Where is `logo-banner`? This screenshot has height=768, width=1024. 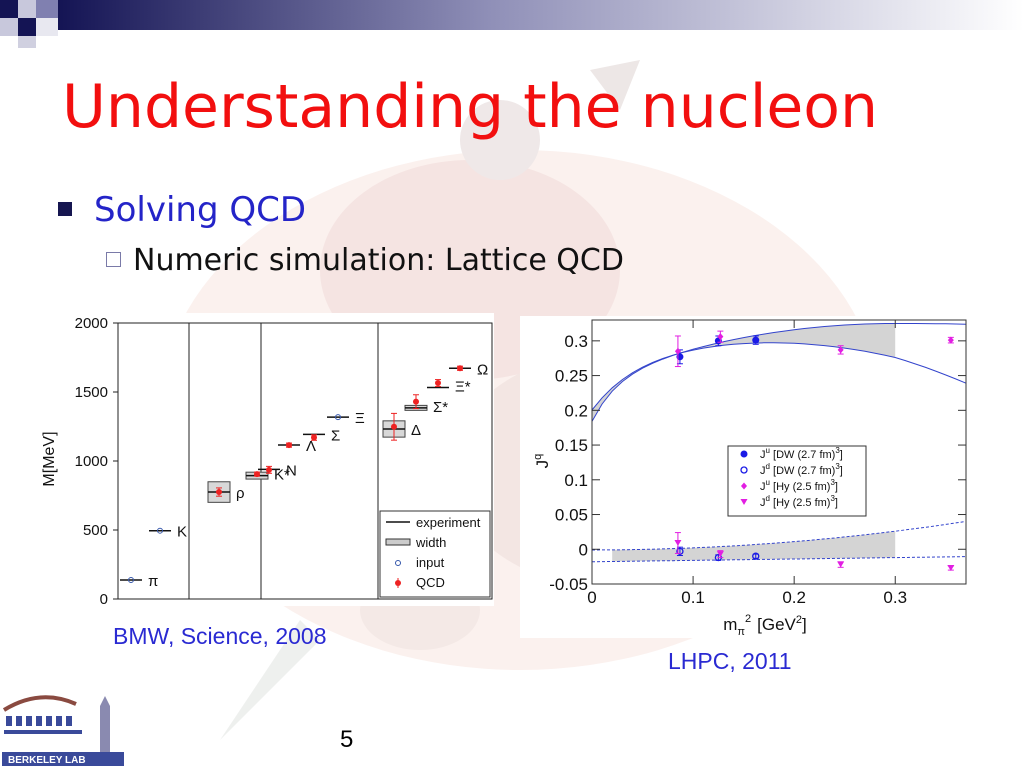
logo-banner is located at coordinates (63, 759).